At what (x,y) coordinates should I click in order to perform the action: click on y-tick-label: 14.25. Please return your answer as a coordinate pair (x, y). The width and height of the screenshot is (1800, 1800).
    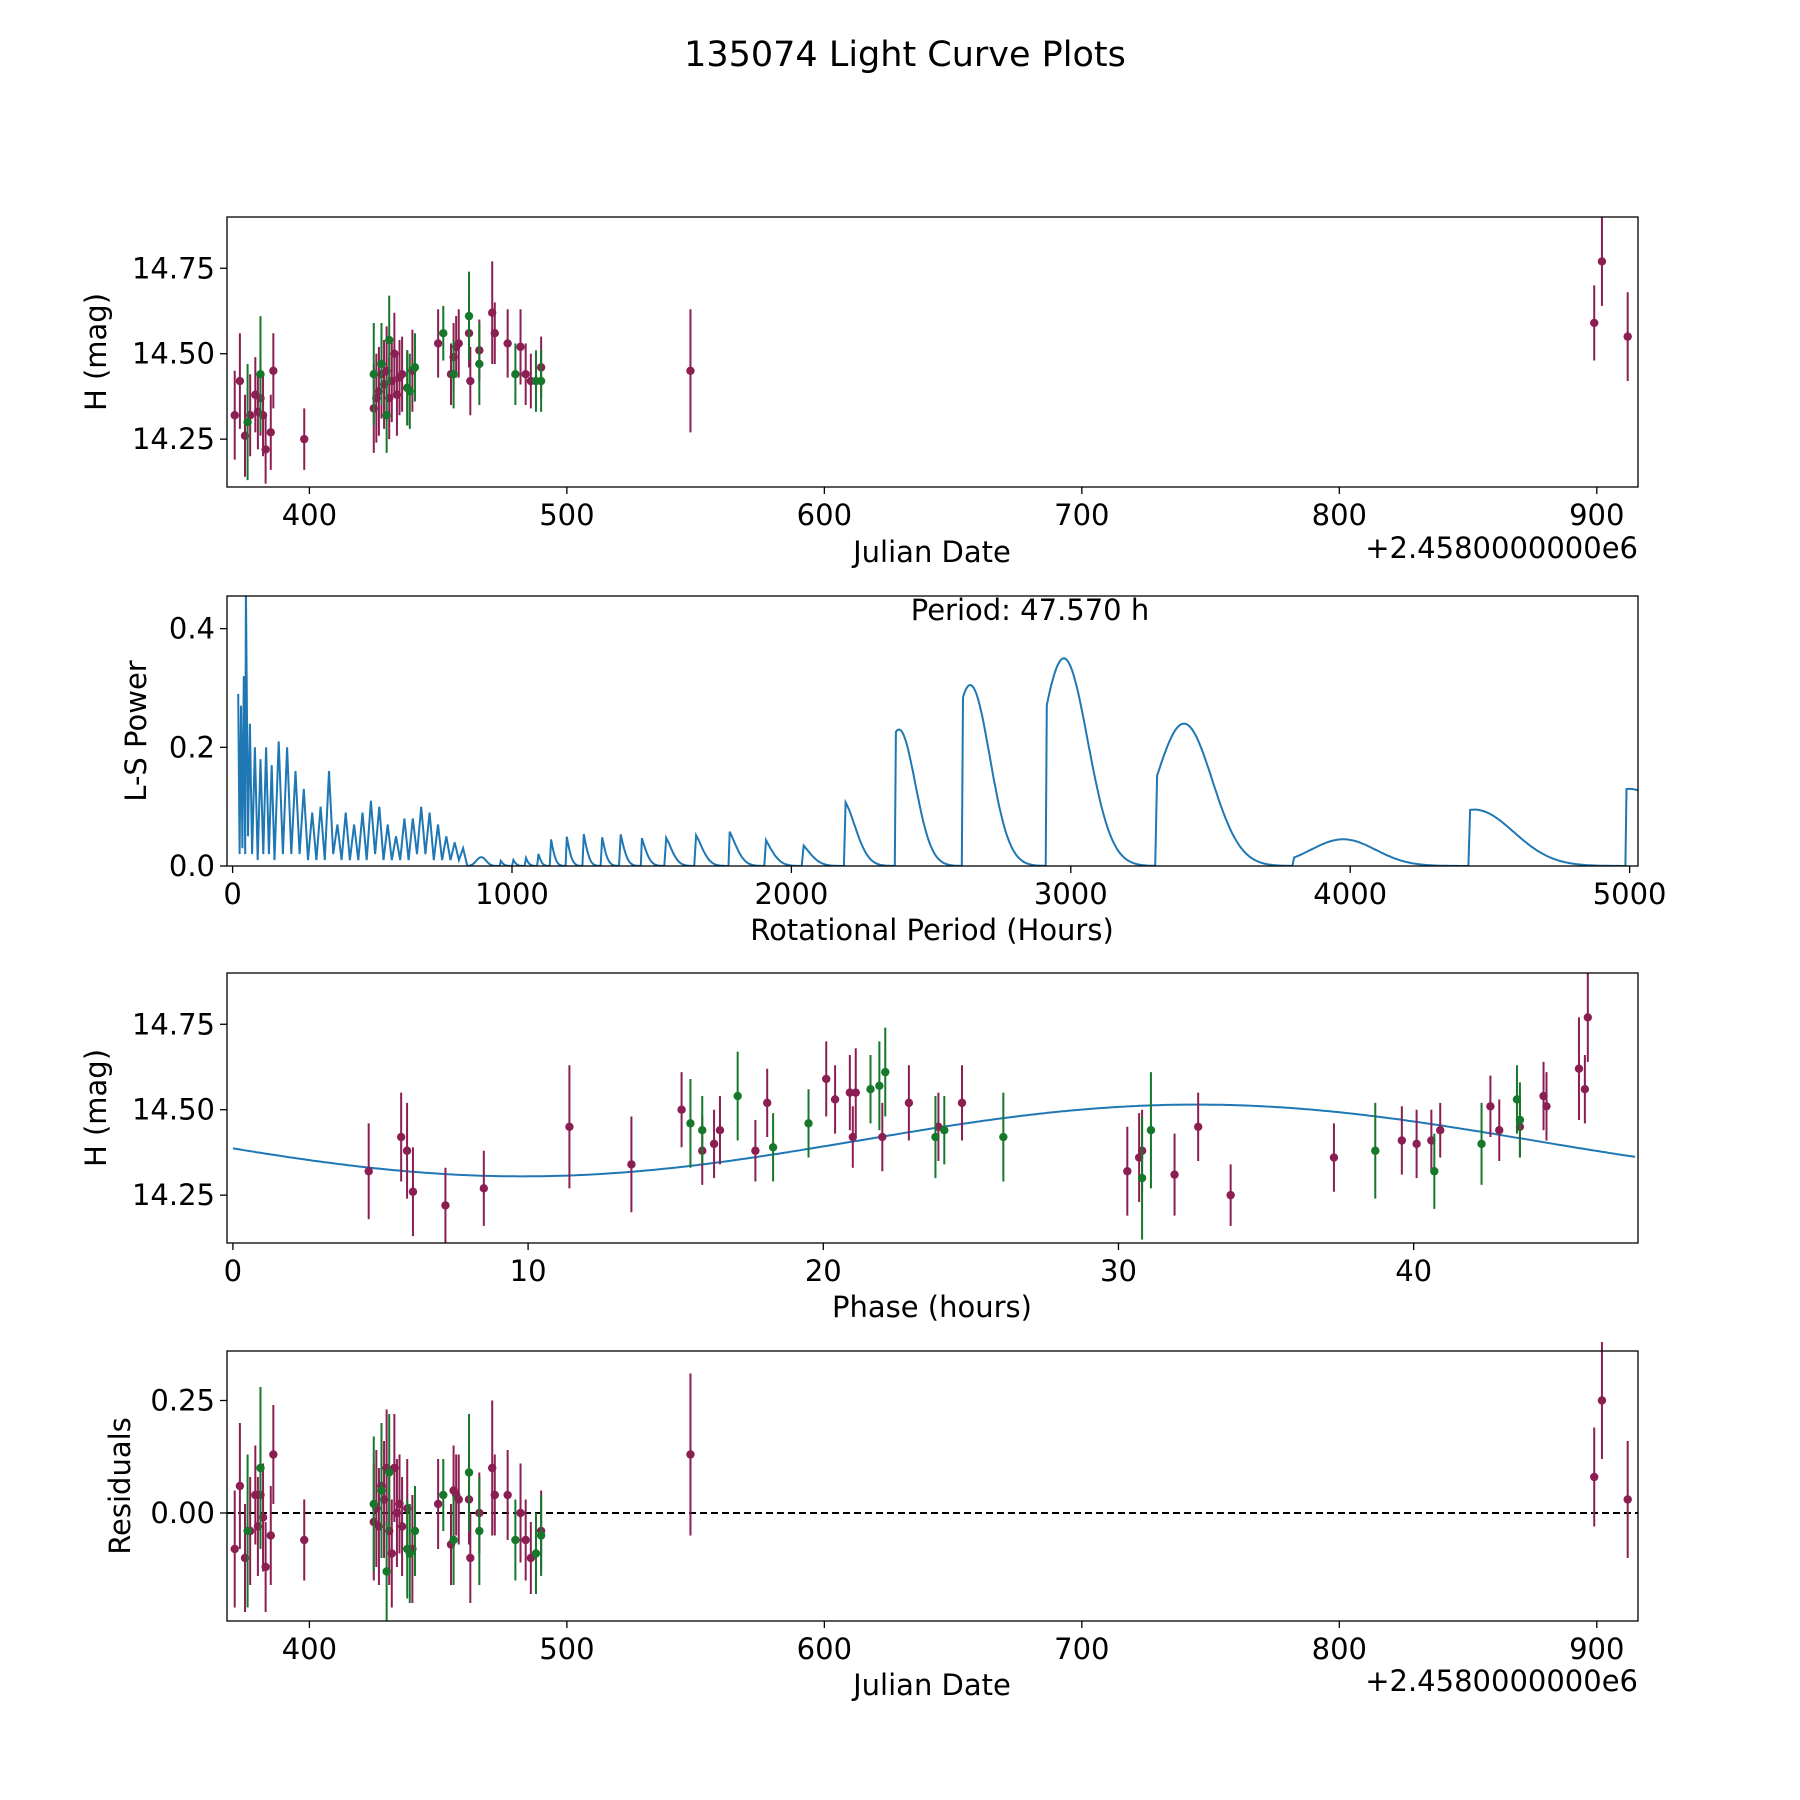
    Looking at the image, I should click on (173, 1195).